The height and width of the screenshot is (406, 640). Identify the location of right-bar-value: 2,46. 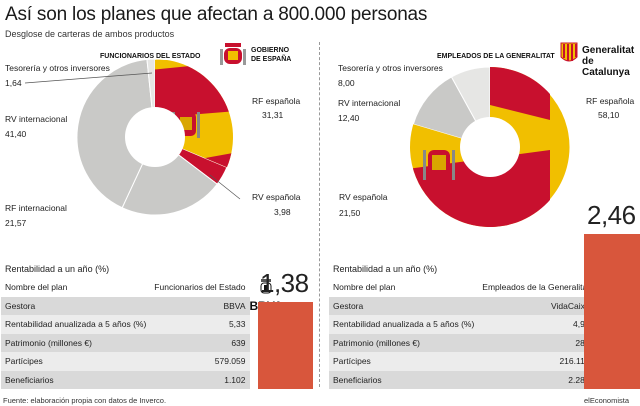
(611, 215).